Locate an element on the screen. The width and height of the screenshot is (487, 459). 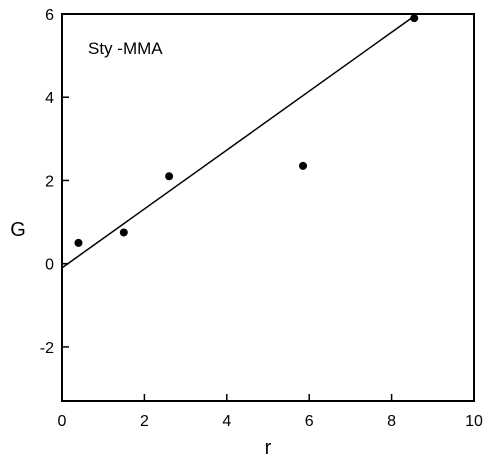
x-tick-label-0: 0 is located at coordinates (62, 421).